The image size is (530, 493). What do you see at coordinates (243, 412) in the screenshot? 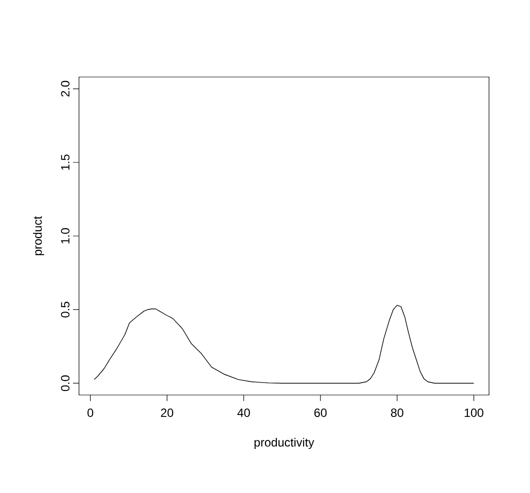
I see `x-tick-label: 40` at bounding box center [243, 412].